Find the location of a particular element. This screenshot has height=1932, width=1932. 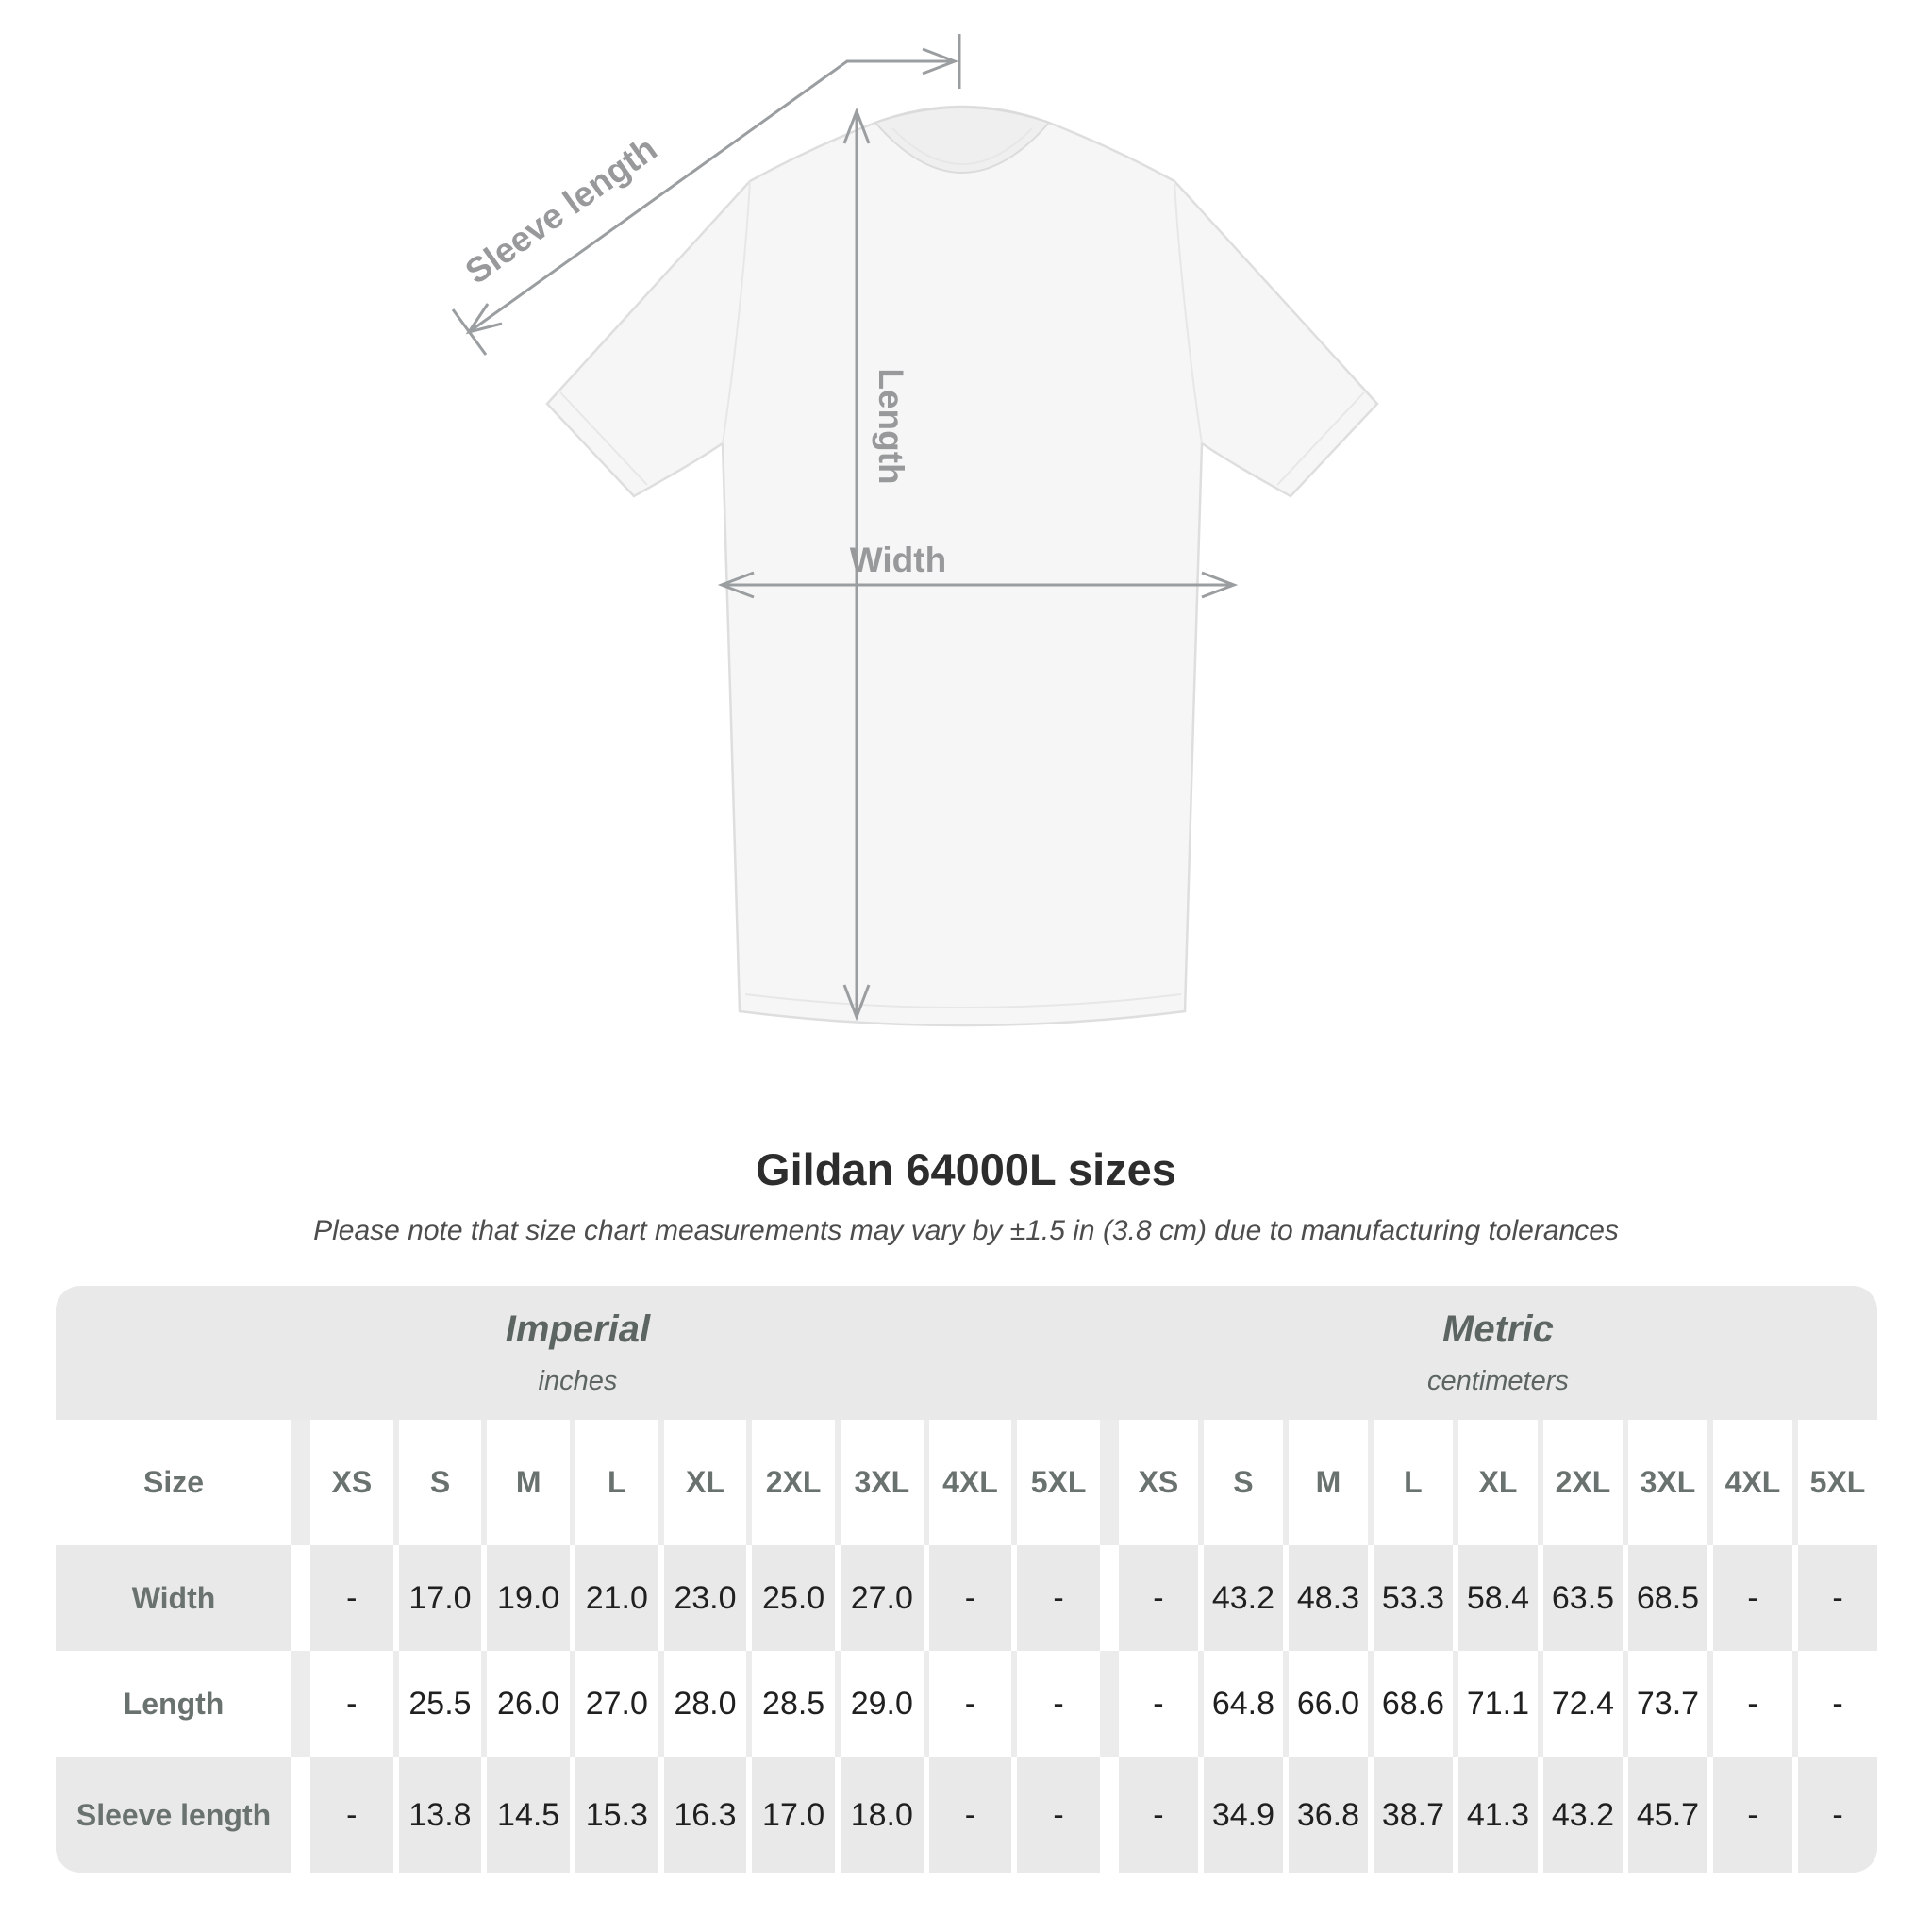

cell: 58.4 is located at coordinates (1498, 1598).